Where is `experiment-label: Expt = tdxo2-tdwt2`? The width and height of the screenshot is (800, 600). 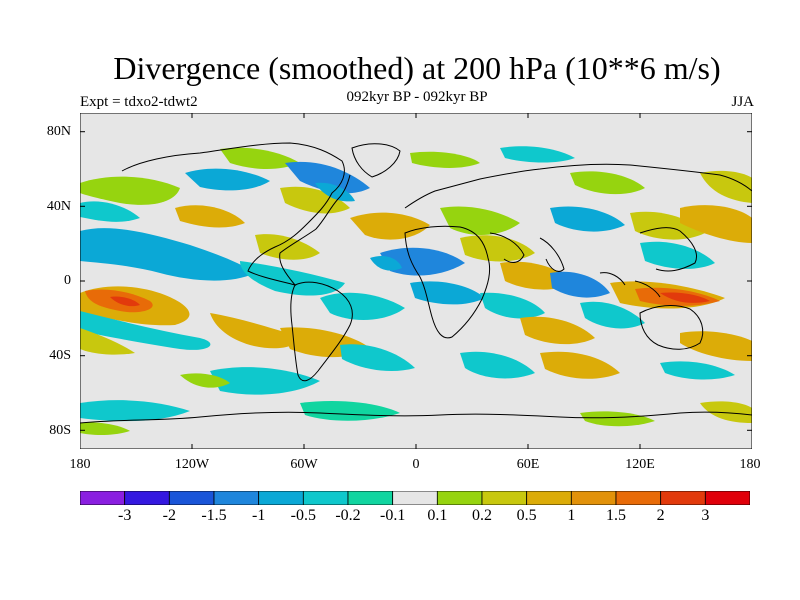 experiment-label: Expt = tdxo2-tdwt2 is located at coordinates (139, 102).